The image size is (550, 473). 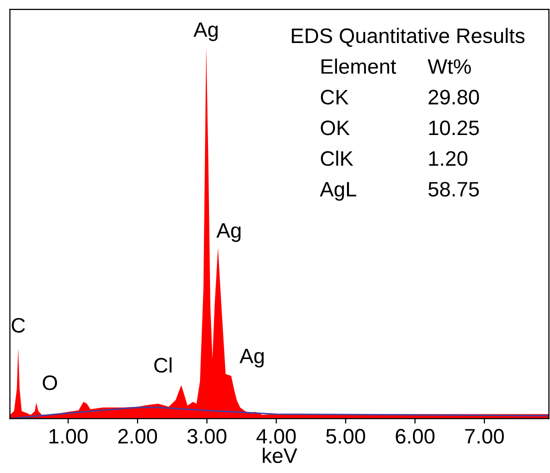 I want to click on annotation: C, so click(x=18, y=325).